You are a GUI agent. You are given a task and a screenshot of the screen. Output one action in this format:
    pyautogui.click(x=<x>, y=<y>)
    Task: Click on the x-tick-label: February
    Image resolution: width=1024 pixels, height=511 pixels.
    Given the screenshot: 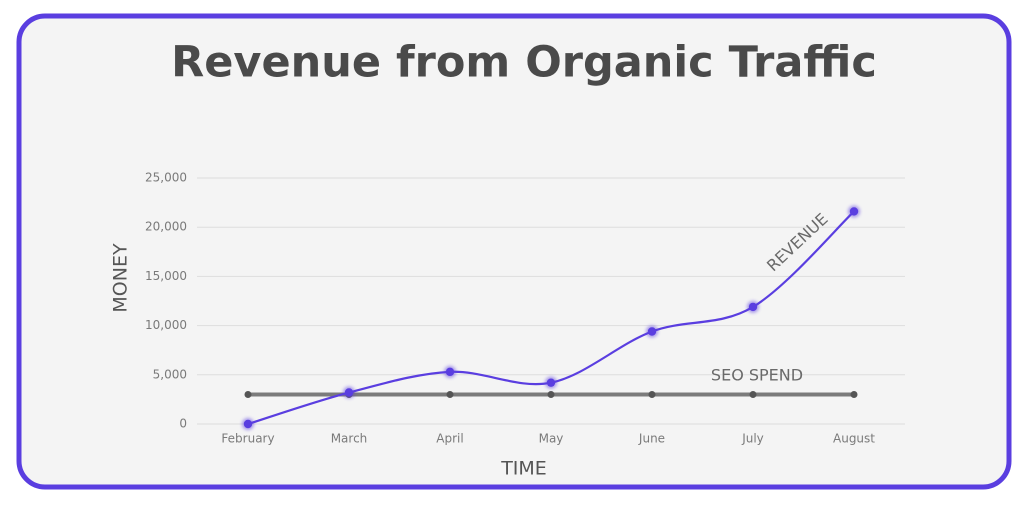 What is the action you would take?
    pyautogui.click(x=247, y=439)
    